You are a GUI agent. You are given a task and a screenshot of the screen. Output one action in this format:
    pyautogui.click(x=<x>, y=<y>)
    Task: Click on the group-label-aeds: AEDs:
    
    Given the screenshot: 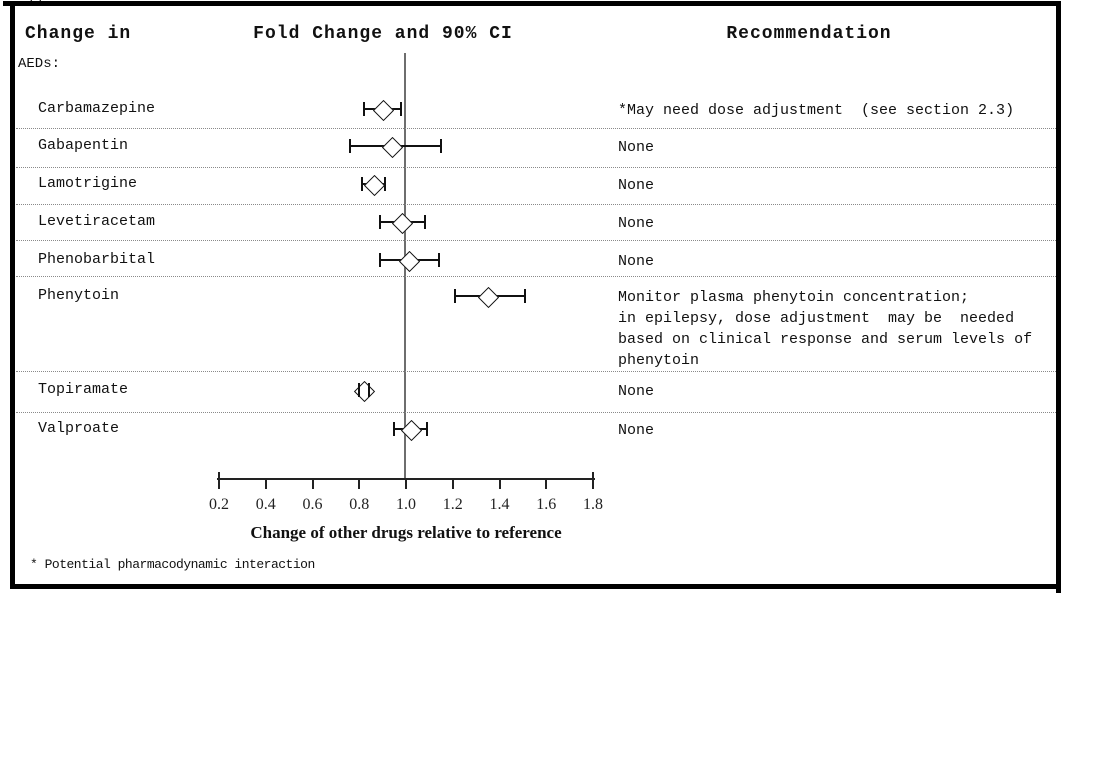 What is the action you would take?
    pyautogui.click(x=39, y=64)
    